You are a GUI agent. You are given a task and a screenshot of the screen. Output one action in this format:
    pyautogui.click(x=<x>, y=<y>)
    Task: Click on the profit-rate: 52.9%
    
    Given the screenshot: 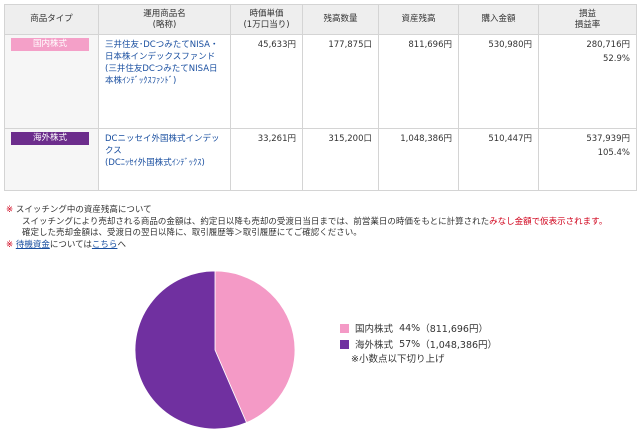 What is the action you would take?
    pyautogui.click(x=616, y=59)
    